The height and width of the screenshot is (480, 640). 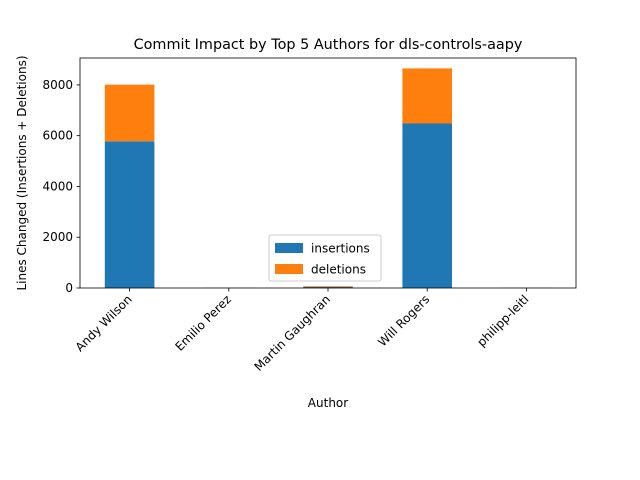 I want to click on bar-insertions-will-rogers, so click(x=427, y=205).